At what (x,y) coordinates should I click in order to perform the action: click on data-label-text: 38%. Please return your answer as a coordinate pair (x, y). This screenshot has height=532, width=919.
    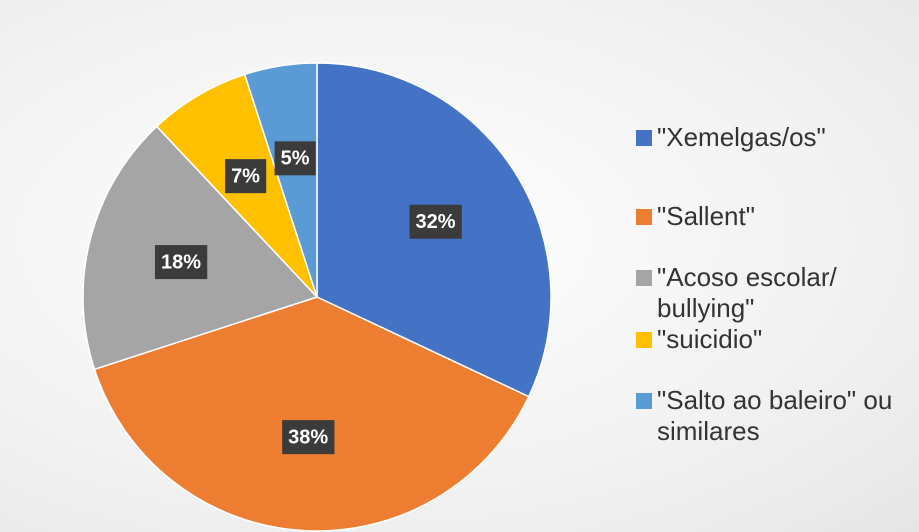
    Looking at the image, I should click on (308, 437).